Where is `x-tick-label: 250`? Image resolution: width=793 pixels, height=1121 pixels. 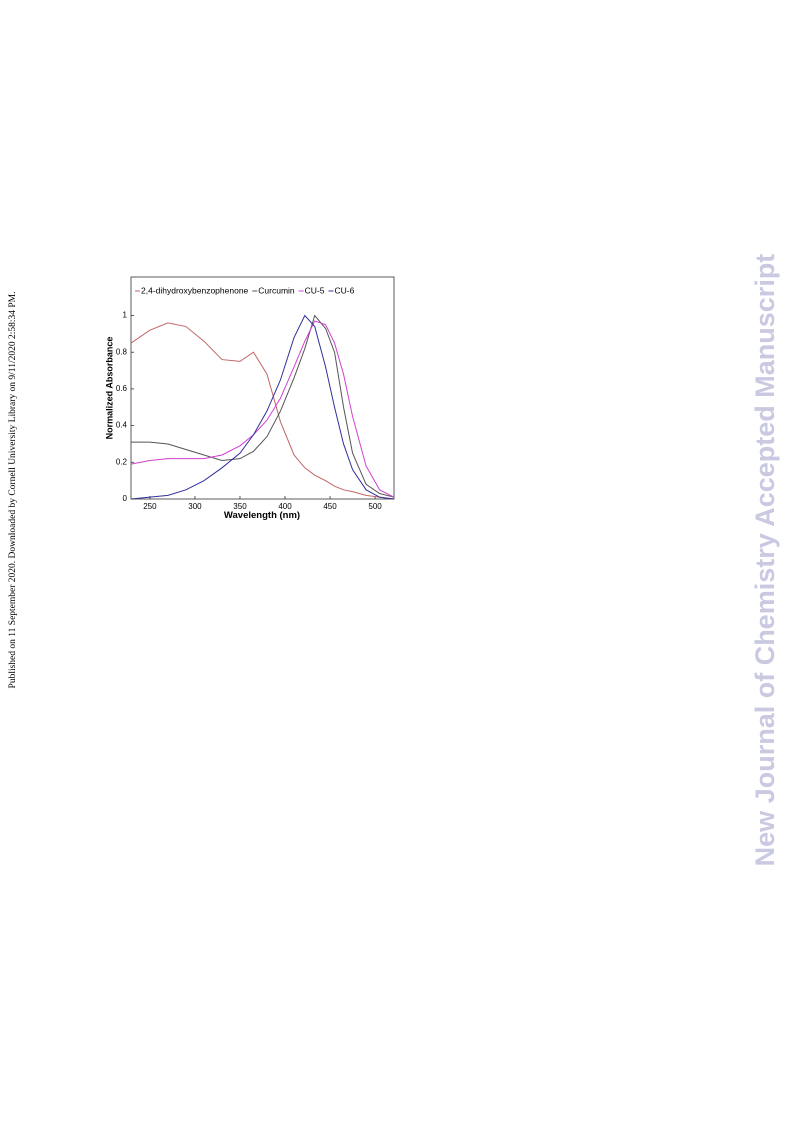 x-tick-label: 250 is located at coordinates (150, 506).